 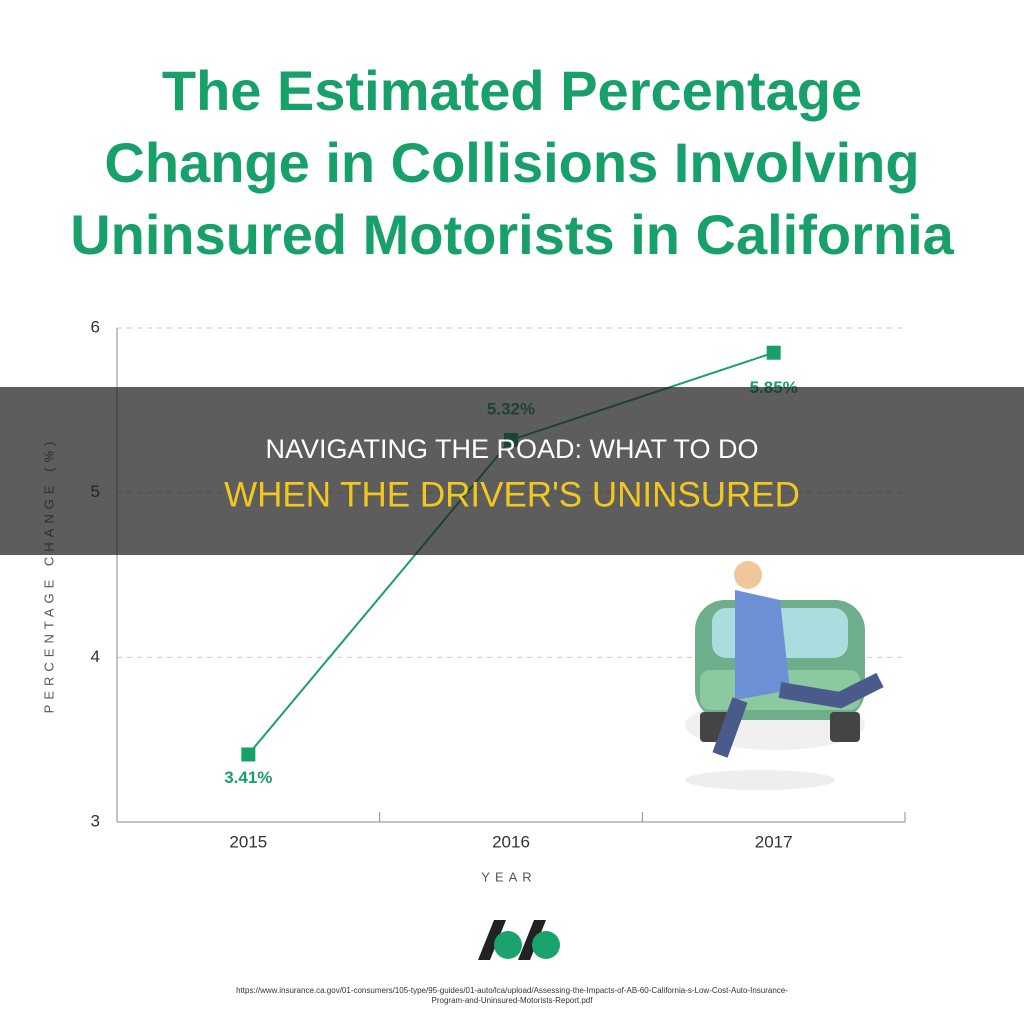 What do you see at coordinates (248, 777) in the screenshot?
I see `data-label: 3.41%` at bounding box center [248, 777].